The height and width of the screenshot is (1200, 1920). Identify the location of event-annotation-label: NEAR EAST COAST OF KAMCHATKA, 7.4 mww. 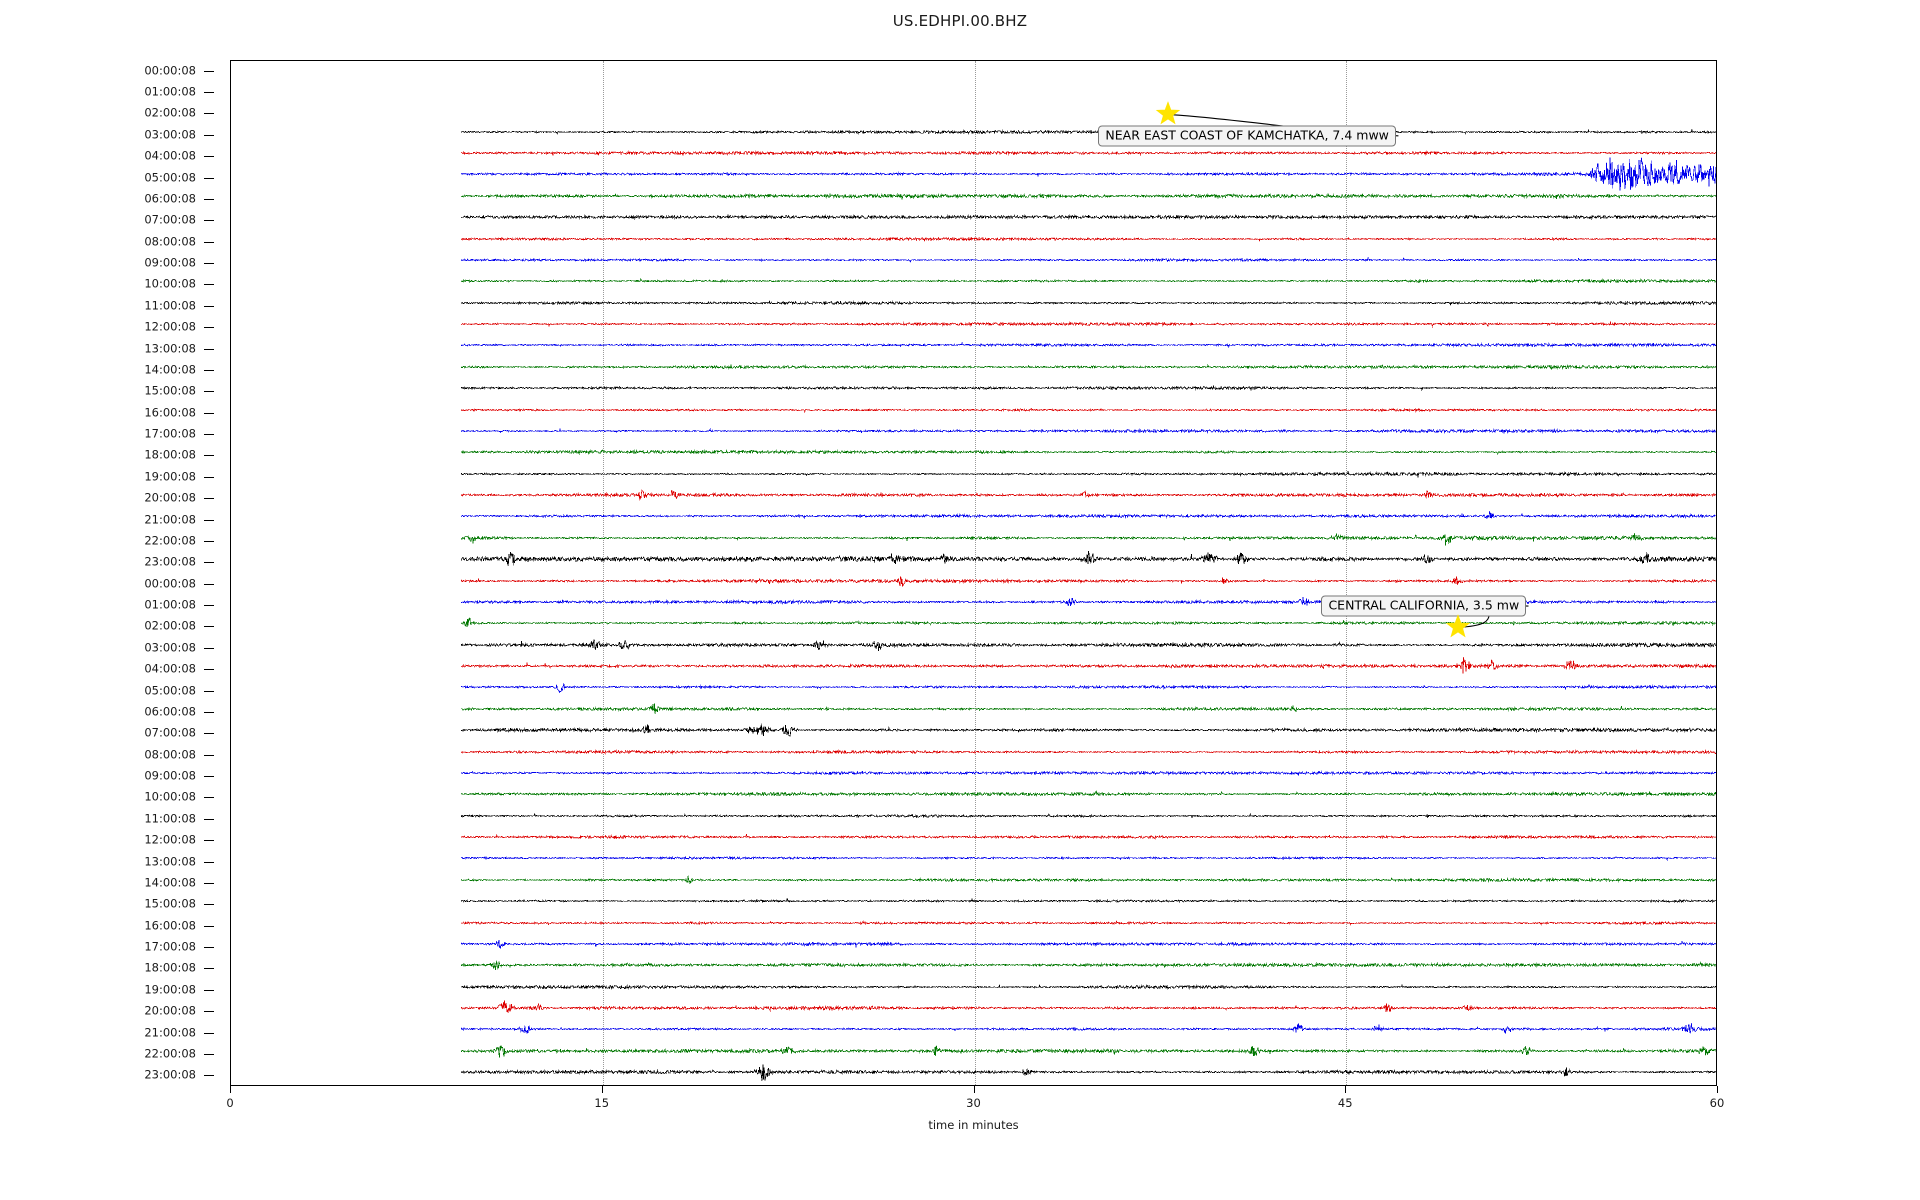
(1247, 136).